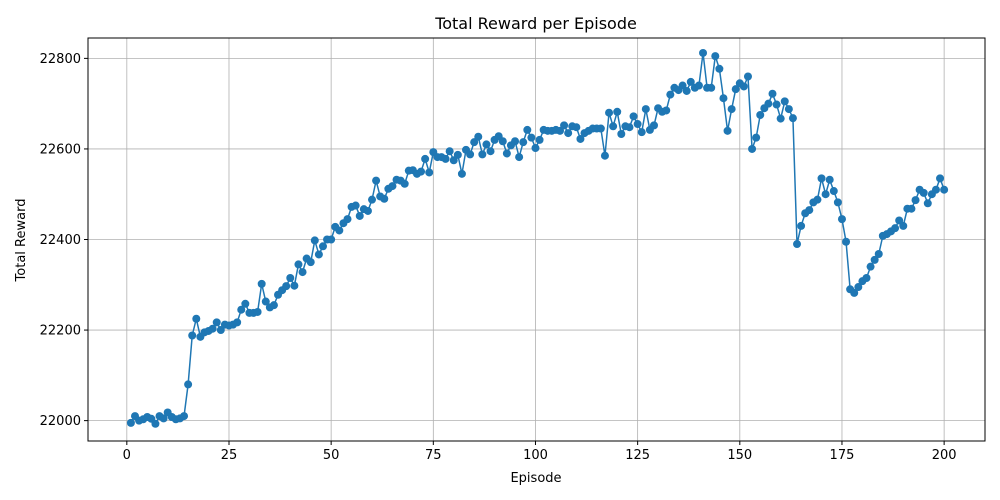  What do you see at coordinates (535, 478) in the screenshot?
I see `x-axis-label: Episode` at bounding box center [535, 478].